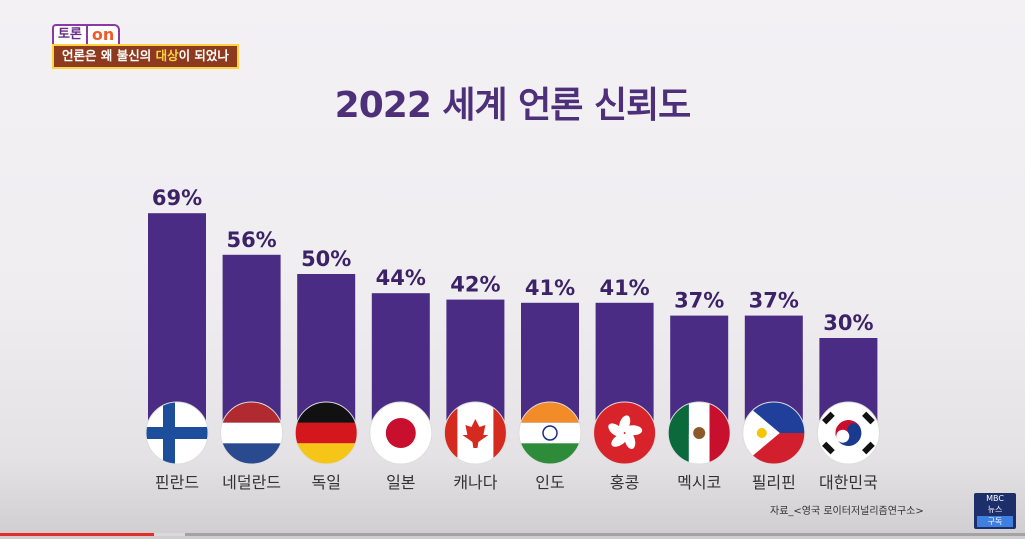 Image resolution: width=1025 pixels, height=539 pixels. Describe the element at coordinates (848, 323) in the screenshot. I see `bar-value-label: 30%` at that location.